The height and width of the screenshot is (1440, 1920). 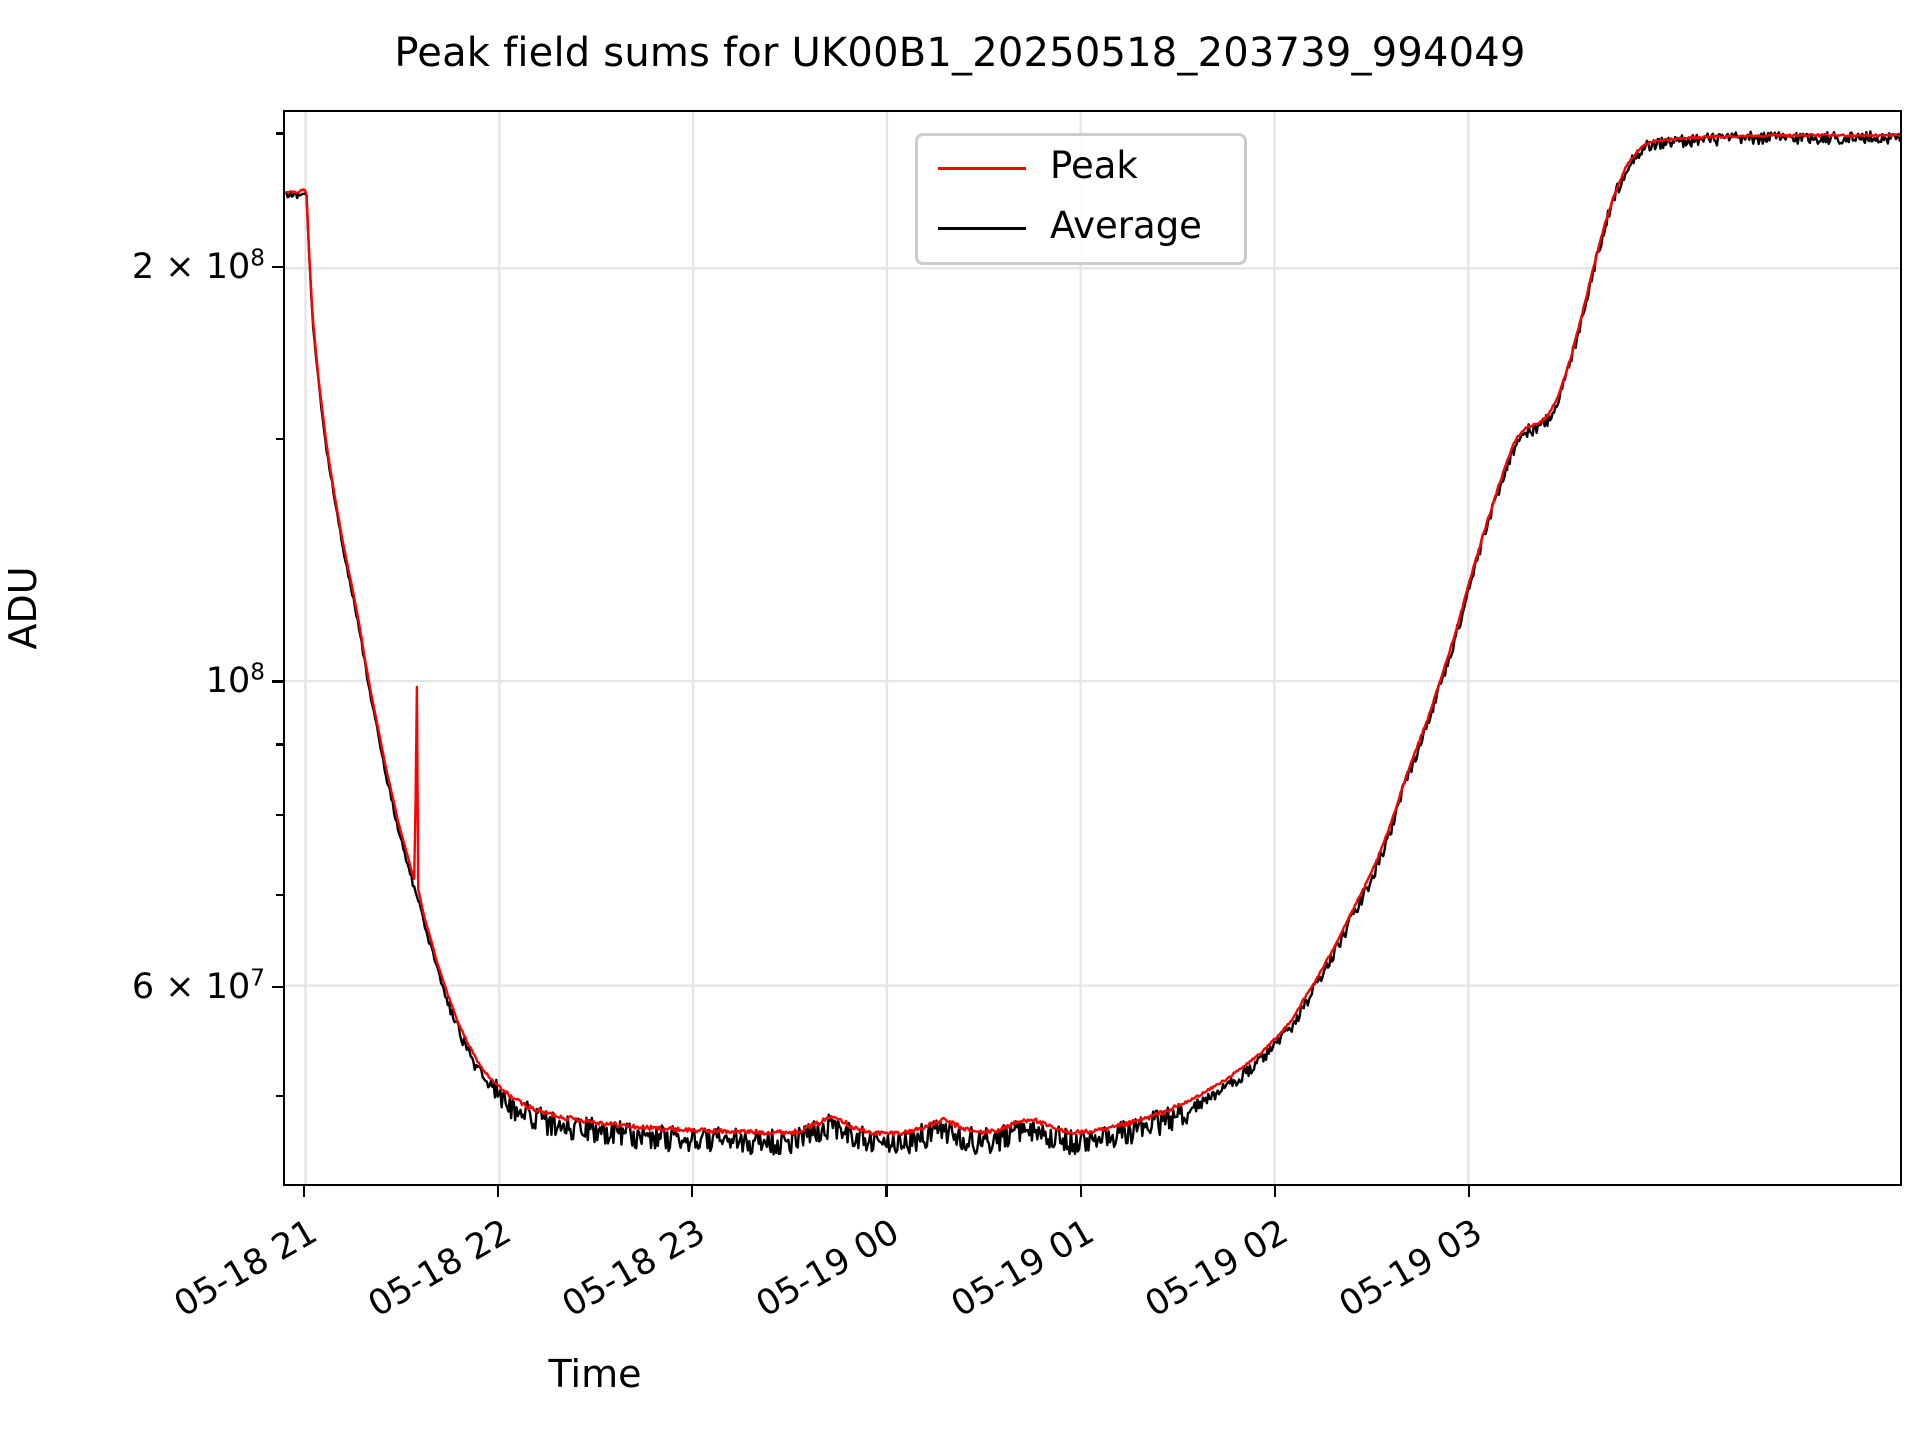 I want to click on legend-swatch-peak, so click(x=982, y=169).